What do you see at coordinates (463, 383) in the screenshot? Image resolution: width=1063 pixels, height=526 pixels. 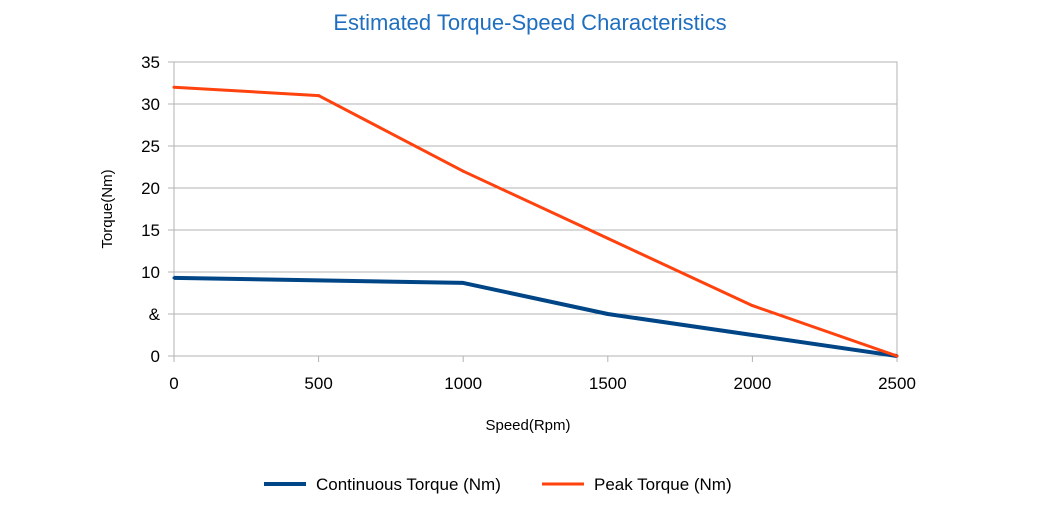 I see `x-tick-label-2: 1000` at bounding box center [463, 383].